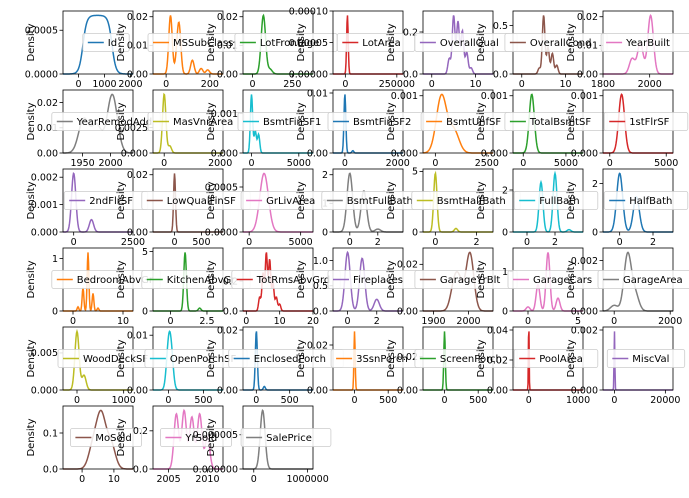  I want to click on legend-label: SalePrice, so click(289, 438).